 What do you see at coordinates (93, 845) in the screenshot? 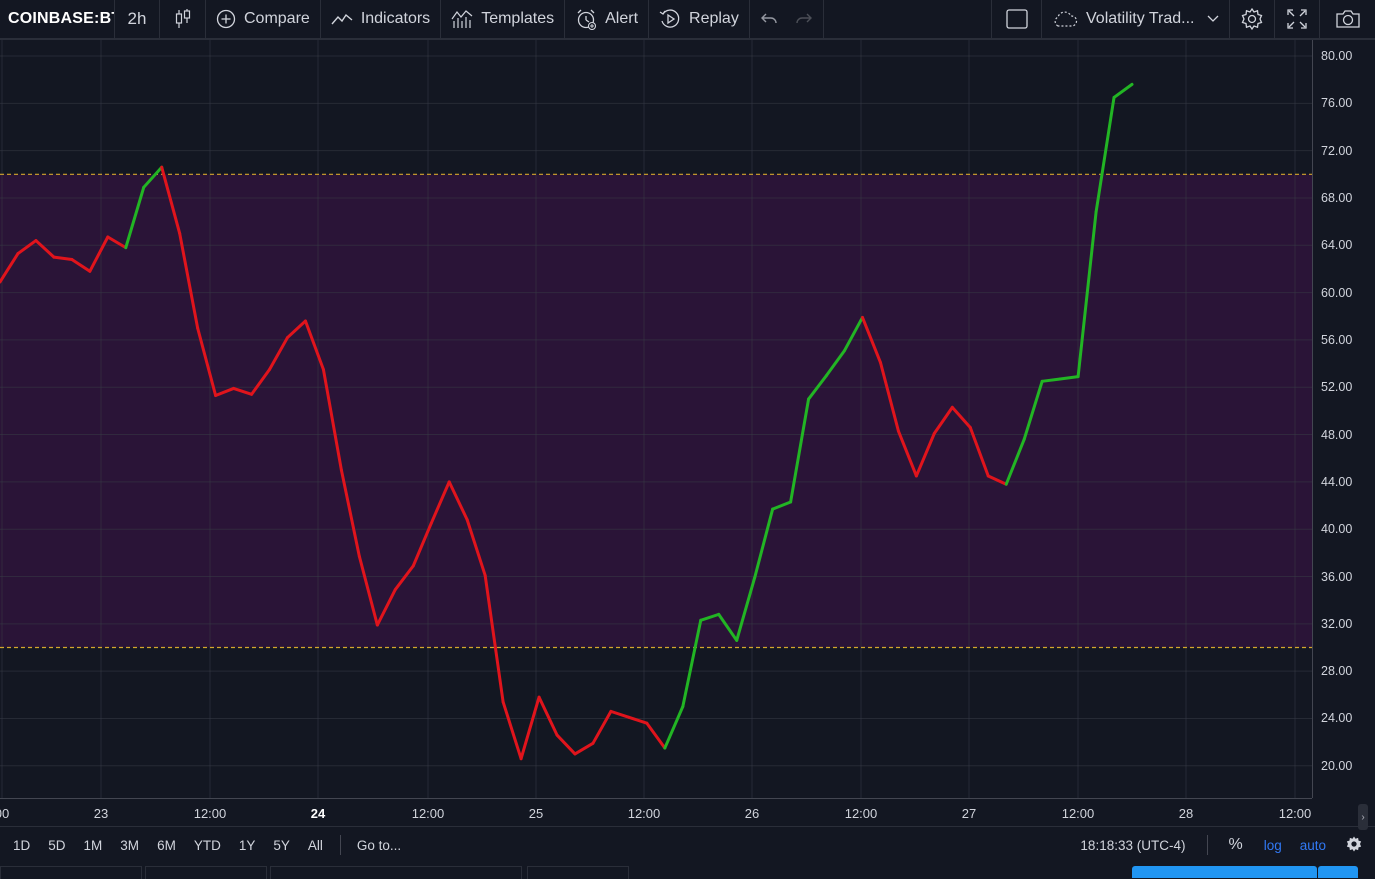
I see `range-1m: 1M` at bounding box center [93, 845].